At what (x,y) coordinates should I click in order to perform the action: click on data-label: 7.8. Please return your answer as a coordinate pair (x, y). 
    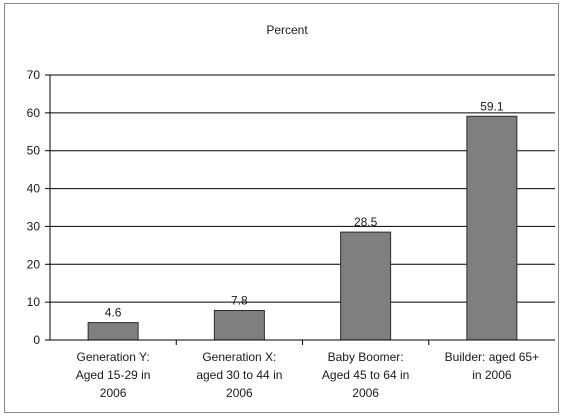
    Looking at the image, I should click on (239, 300).